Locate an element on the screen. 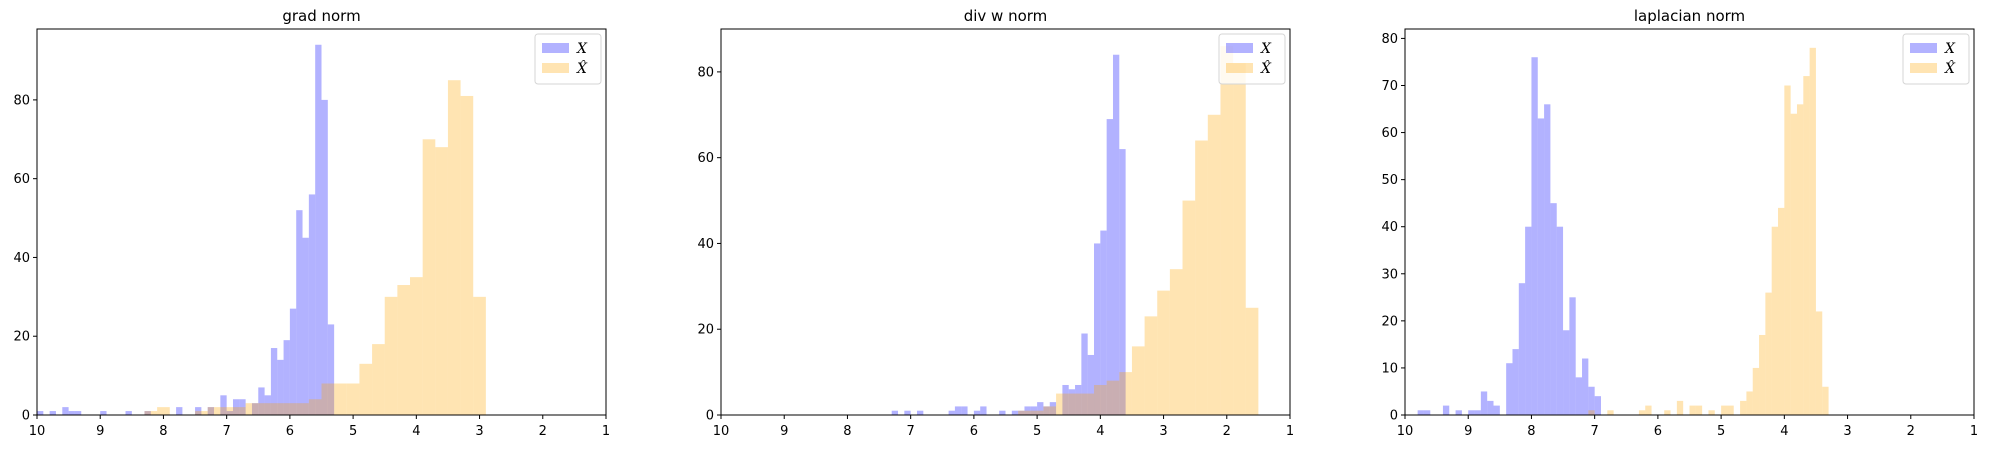  chart-title: laplacian norm is located at coordinates (1689, 16).